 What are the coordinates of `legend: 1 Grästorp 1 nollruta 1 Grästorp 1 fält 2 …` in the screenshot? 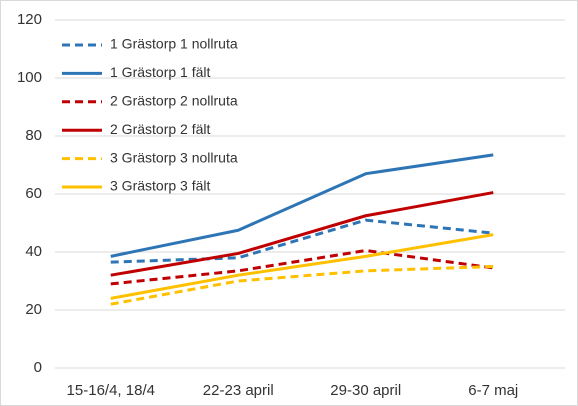 It's located at (150, 115).